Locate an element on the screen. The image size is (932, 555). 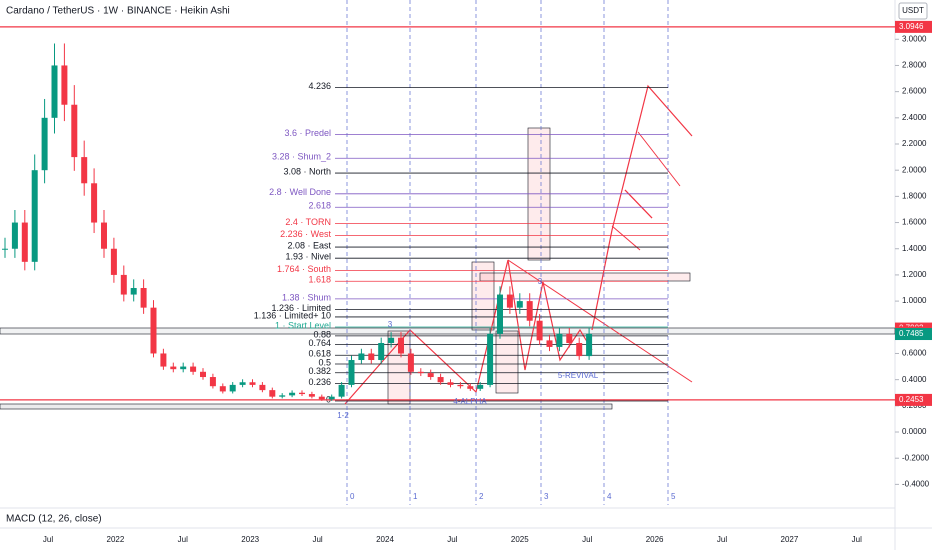
y-tick-label: 2.4000 is located at coordinates (914, 117).